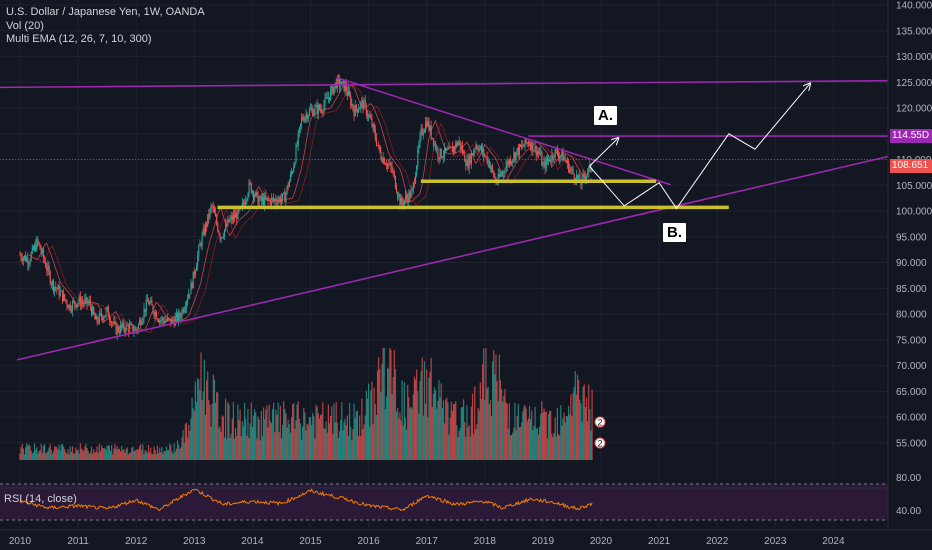  Describe the element at coordinates (310, 541) in the screenshot. I see `x-tick-label: 2015` at that location.